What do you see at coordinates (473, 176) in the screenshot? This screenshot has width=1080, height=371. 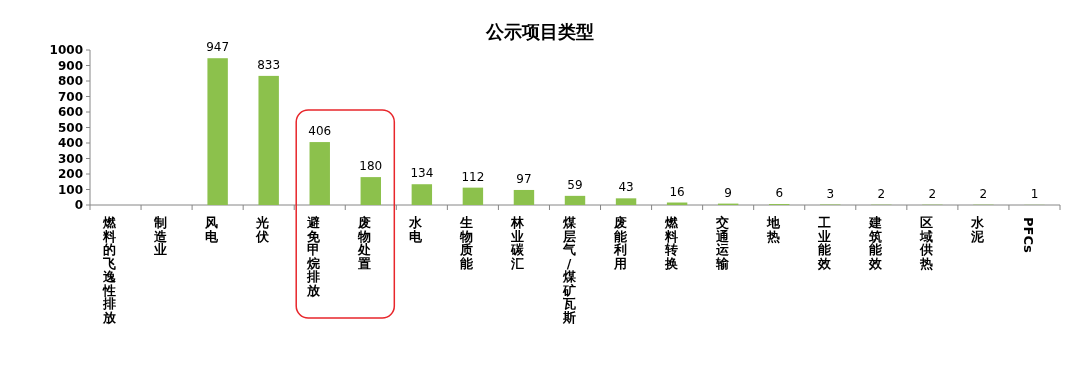 I see `data-label: 112` at bounding box center [473, 176].